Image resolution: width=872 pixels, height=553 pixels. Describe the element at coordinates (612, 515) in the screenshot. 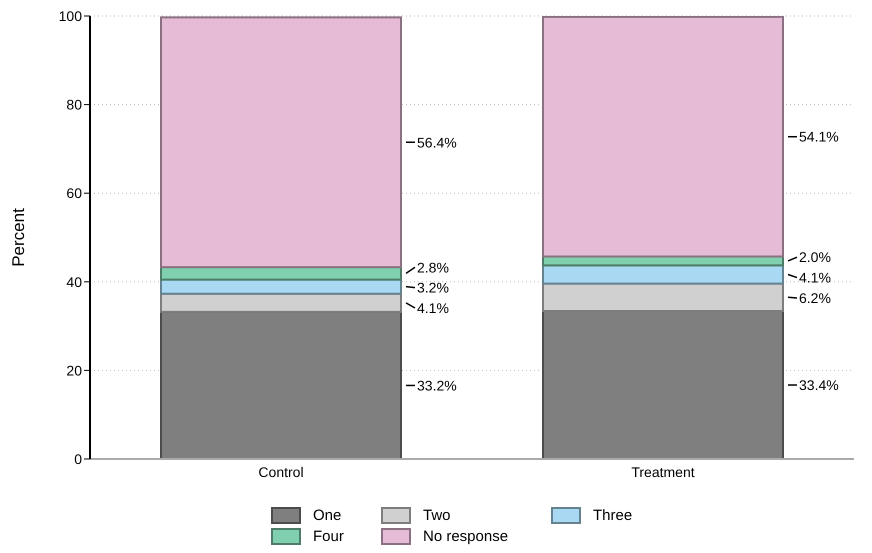

I see `legend-label: Three` at that location.